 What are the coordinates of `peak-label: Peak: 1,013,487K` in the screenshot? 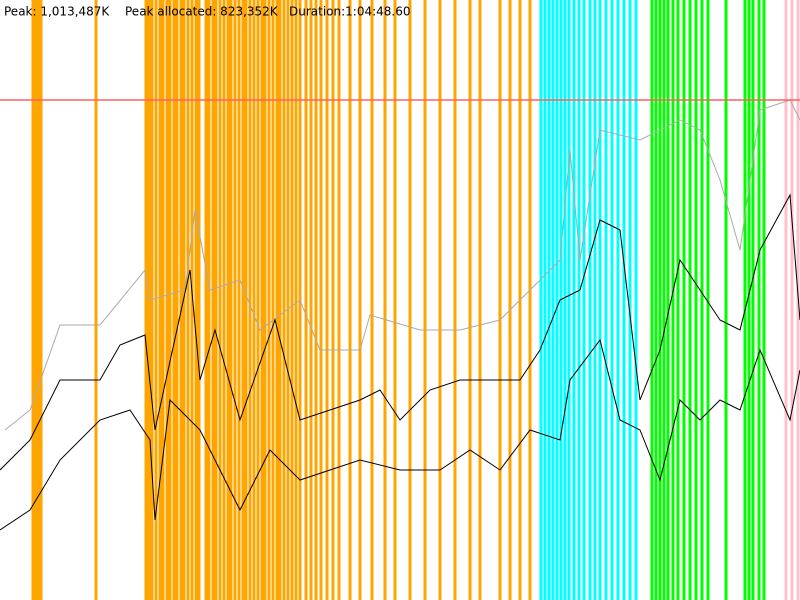 It's located at (57, 12).